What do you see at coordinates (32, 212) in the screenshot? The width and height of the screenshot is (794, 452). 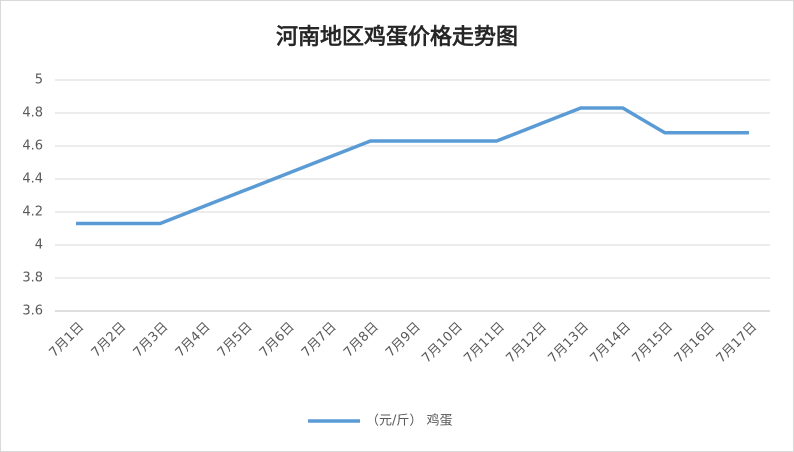 I see `y-tick-label: 4.2` at bounding box center [32, 212].